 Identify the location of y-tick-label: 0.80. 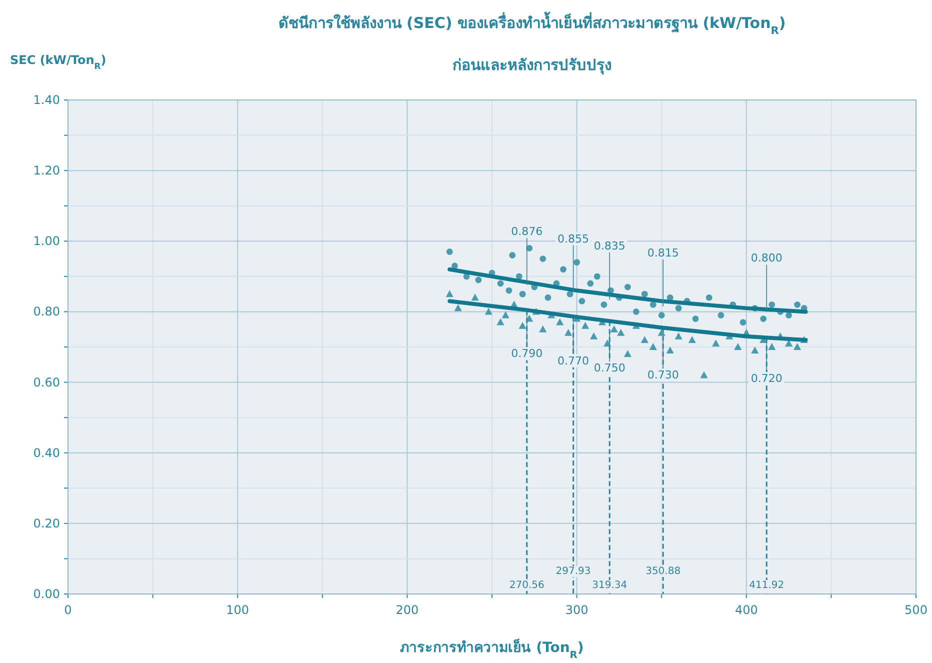
(46, 311).